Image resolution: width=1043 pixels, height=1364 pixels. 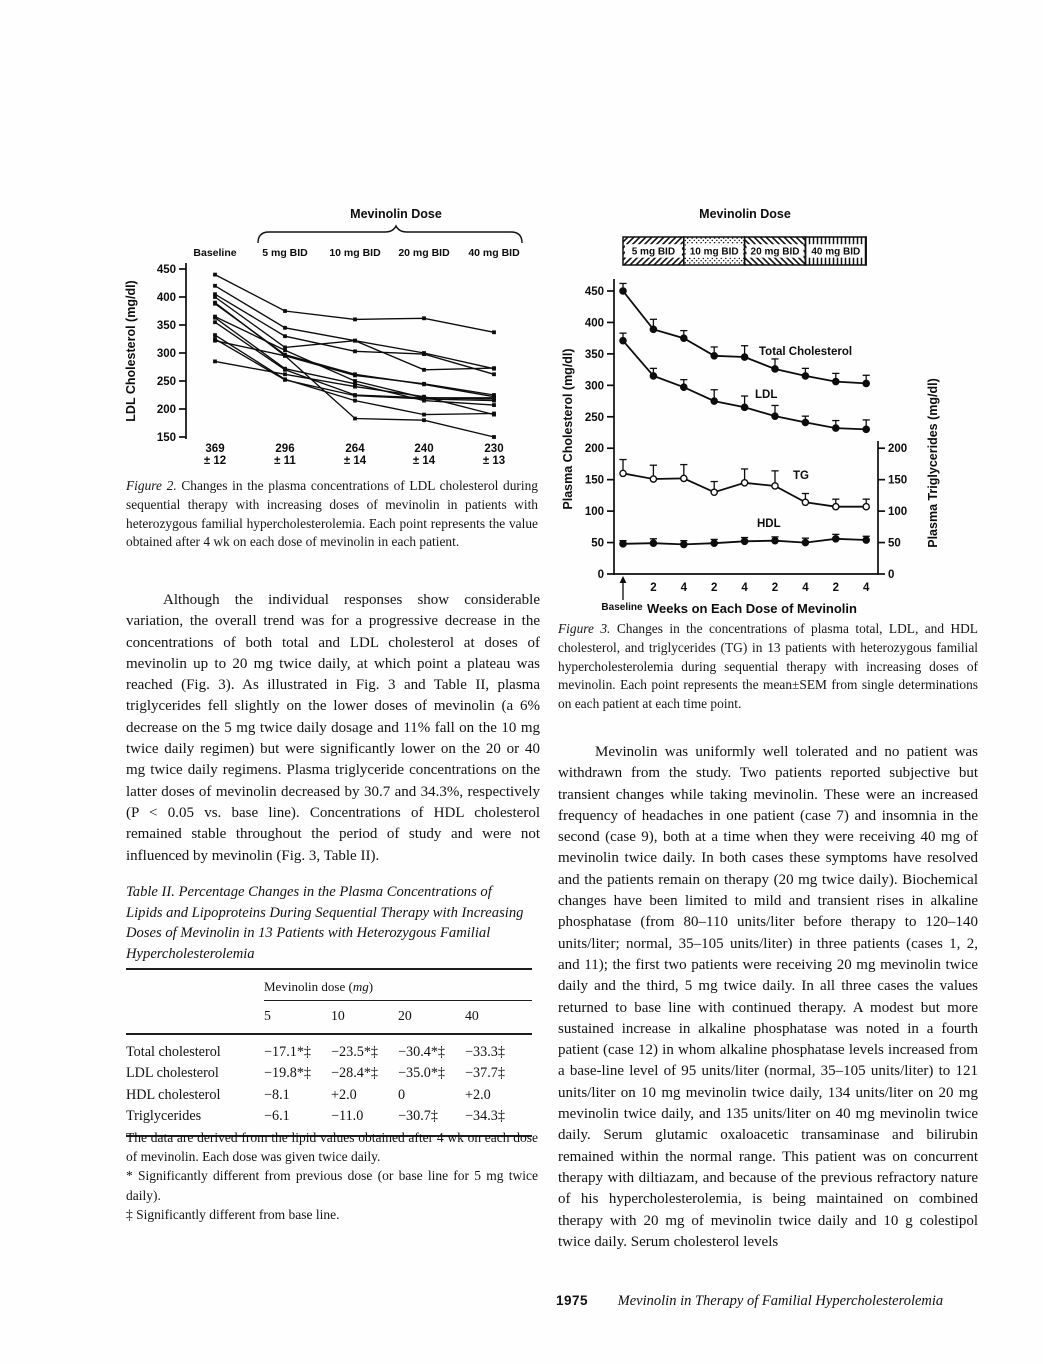 What do you see at coordinates (597, 544) in the screenshot?
I see `left-y-tick-label: 50` at bounding box center [597, 544].